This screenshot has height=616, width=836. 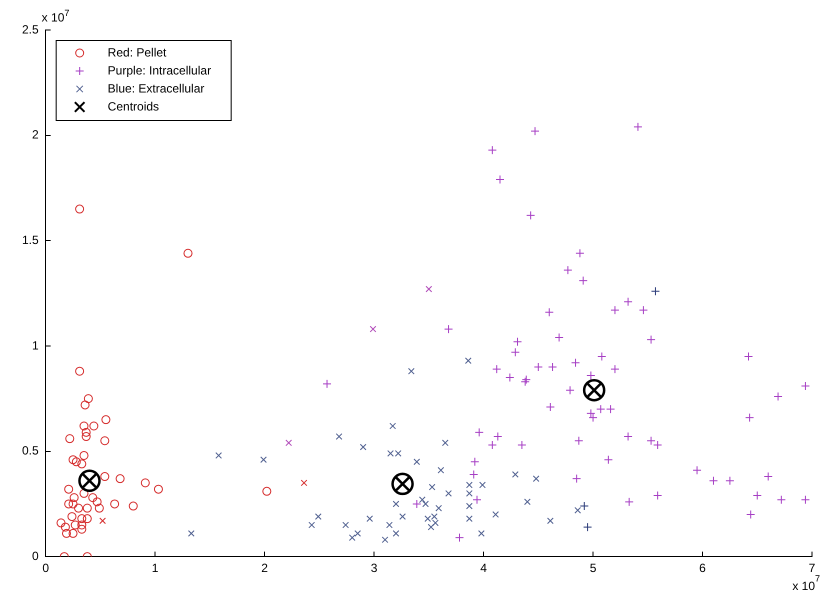 I want to click on x-tick-label: 4, so click(x=484, y=568).